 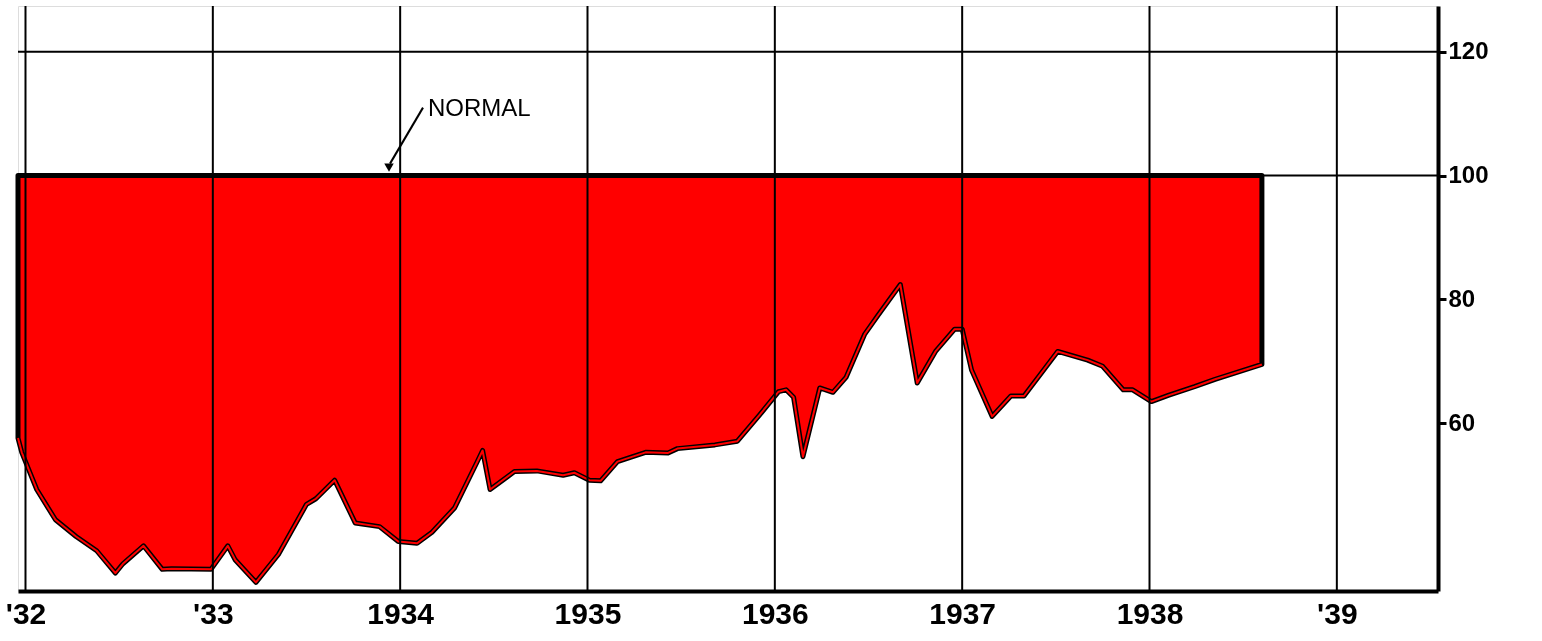 I want to click on x-tick-label: 1937, so click(x=963, y=613).